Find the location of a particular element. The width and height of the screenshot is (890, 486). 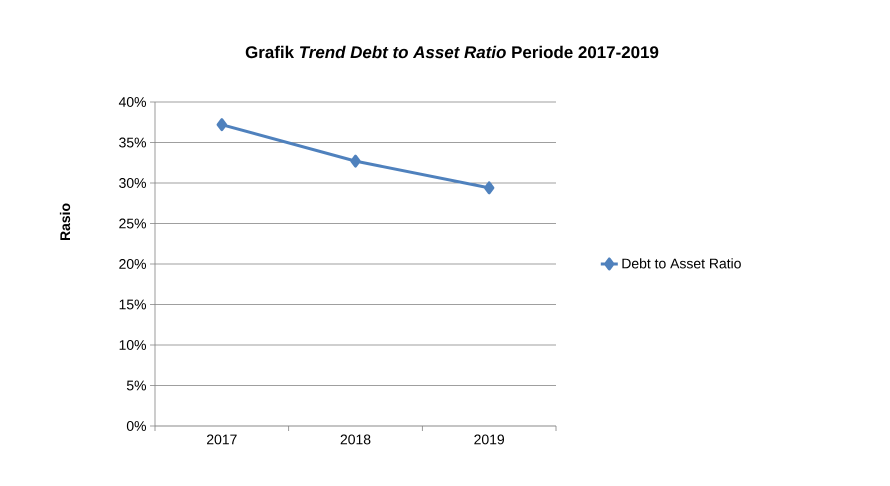

y-tick-label: 25% is located at coordinates (132, 223).